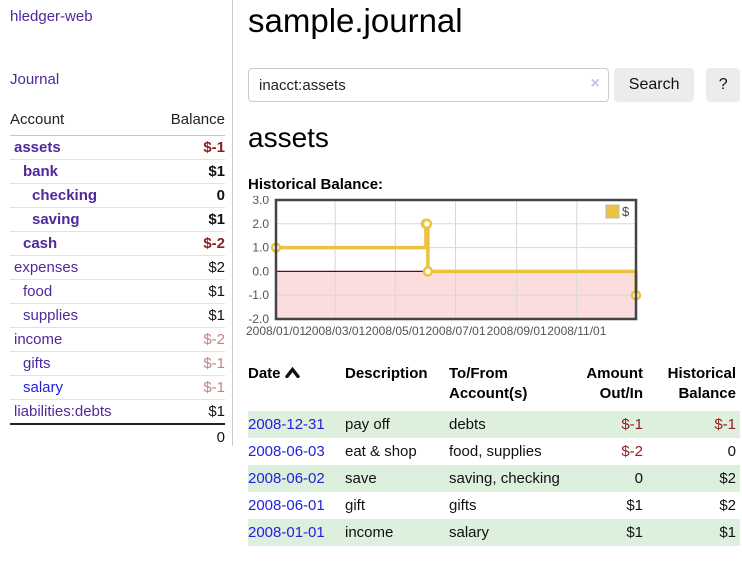  I want to click on transaction-accounts-cell: debts, so click(508, 424).